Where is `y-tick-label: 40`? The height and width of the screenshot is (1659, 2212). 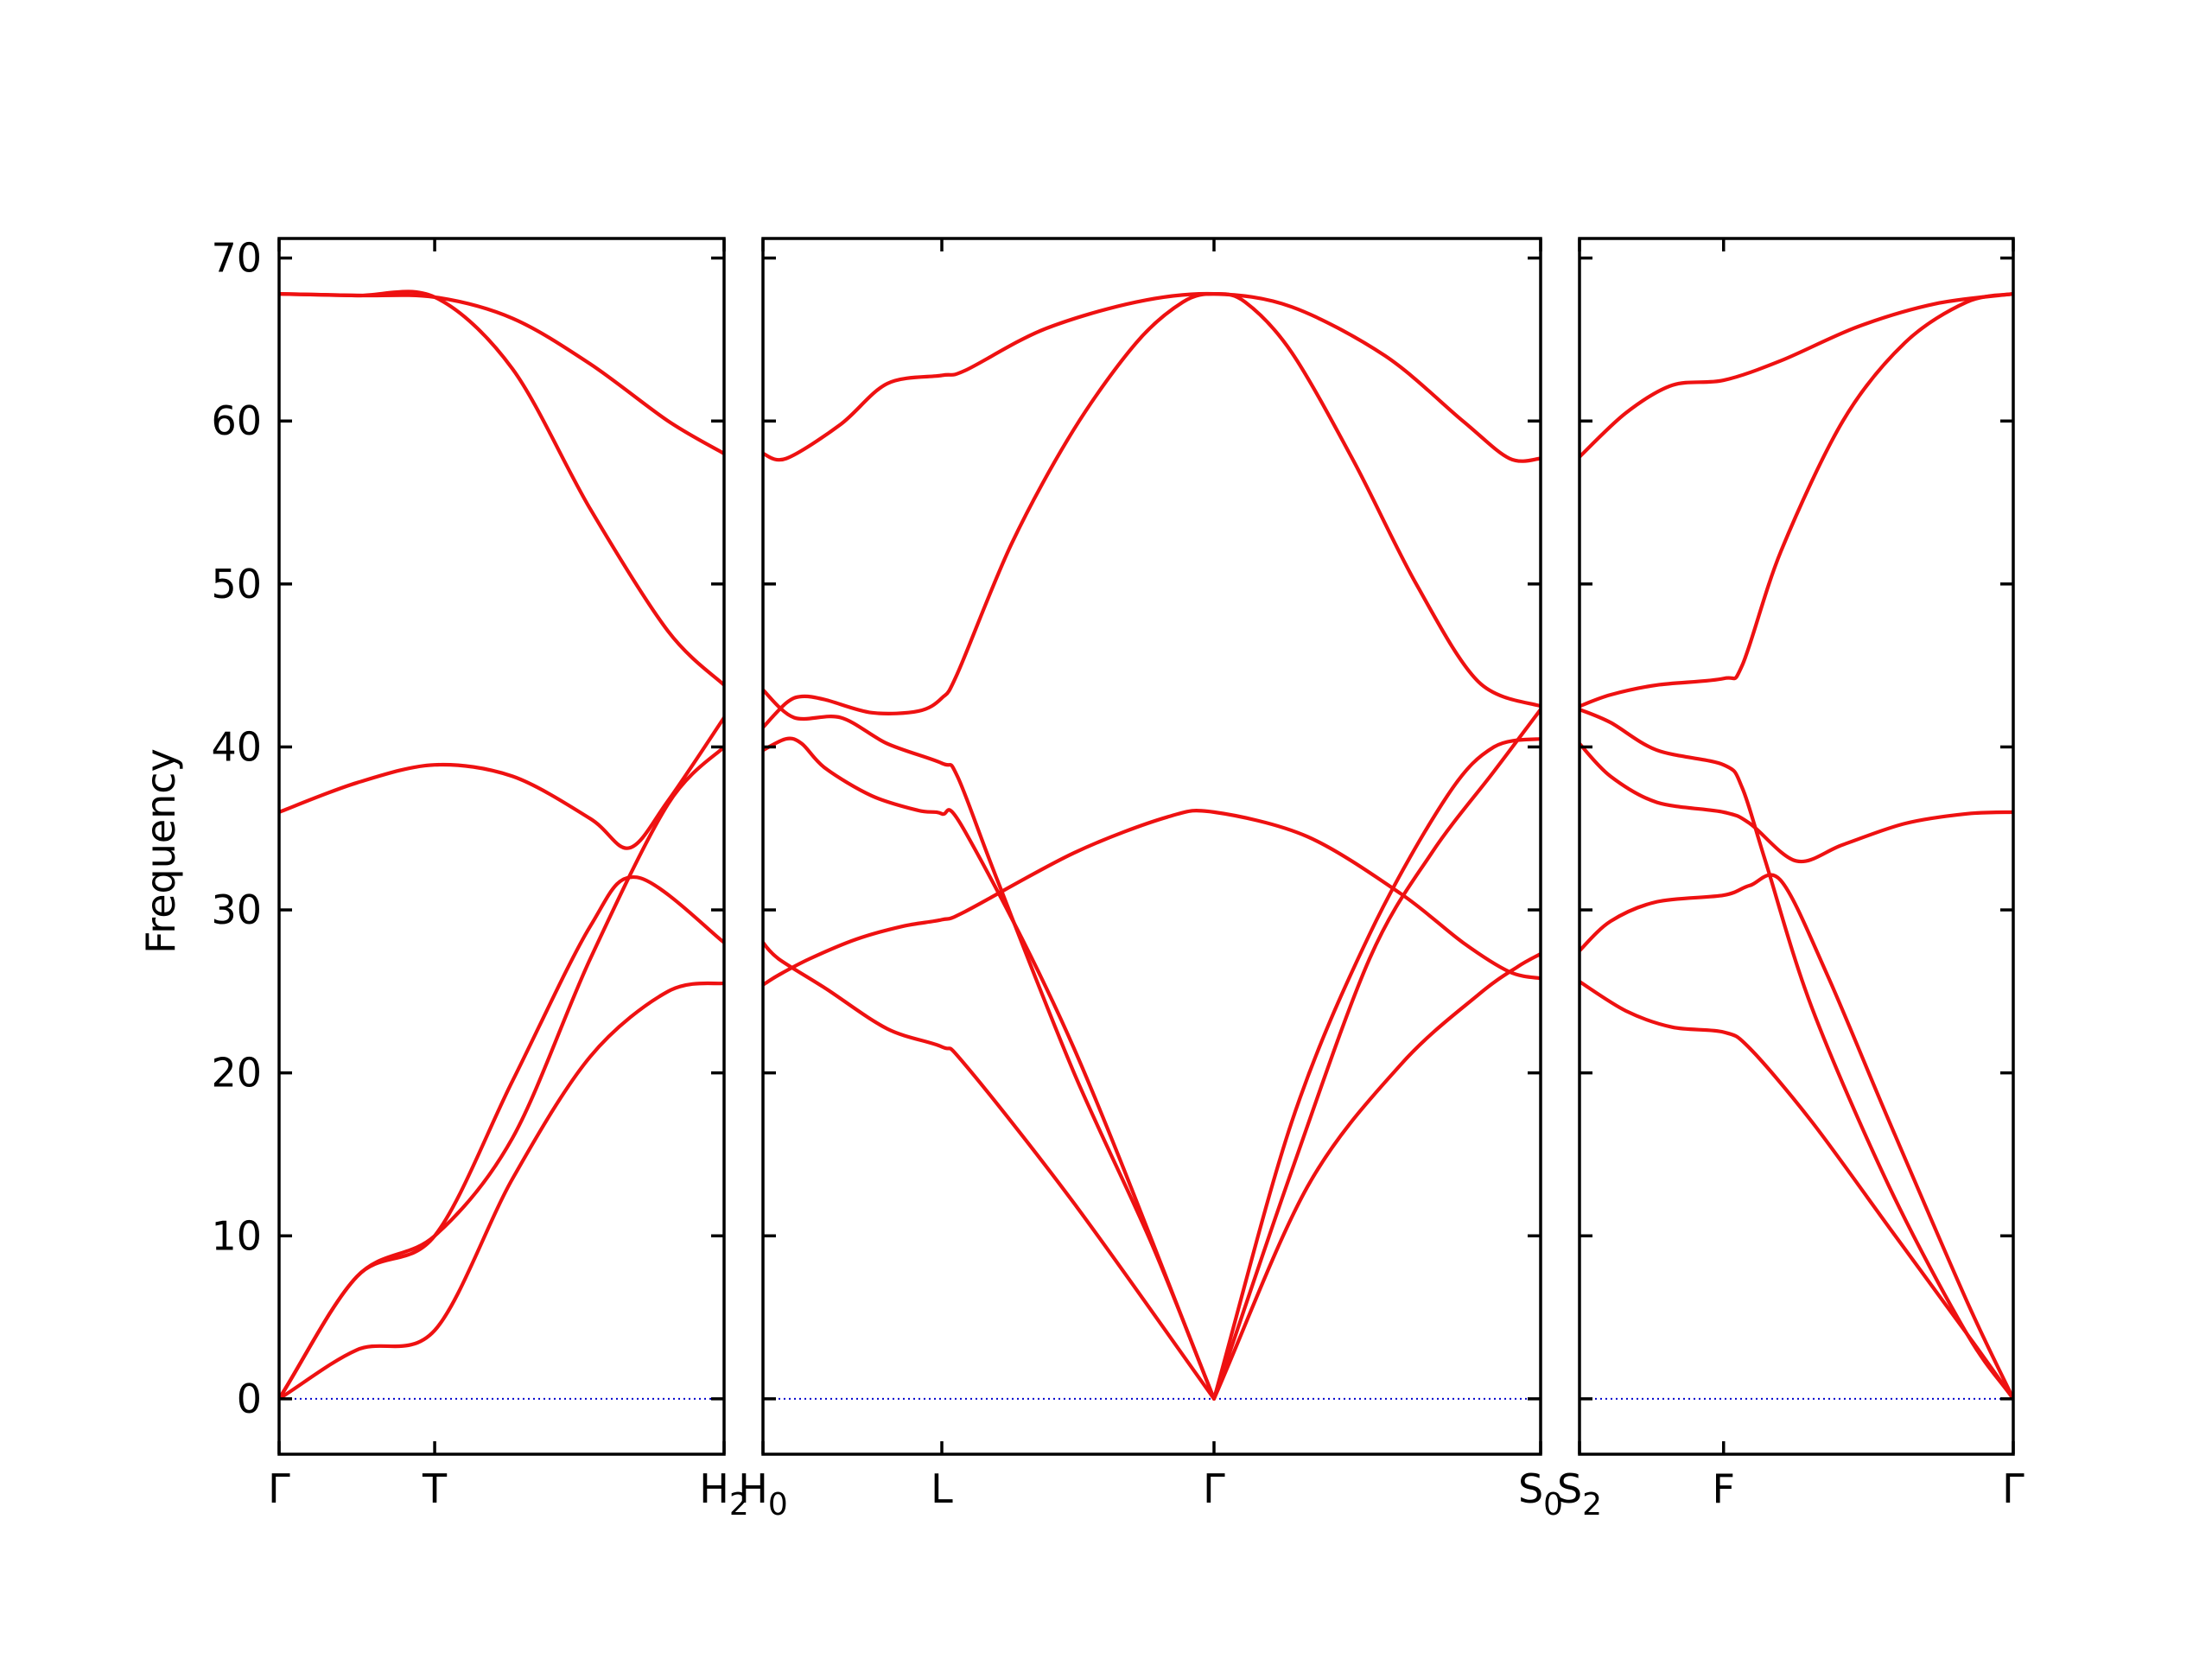
y-tick-label: 40 is located at coordinates (236, 746).